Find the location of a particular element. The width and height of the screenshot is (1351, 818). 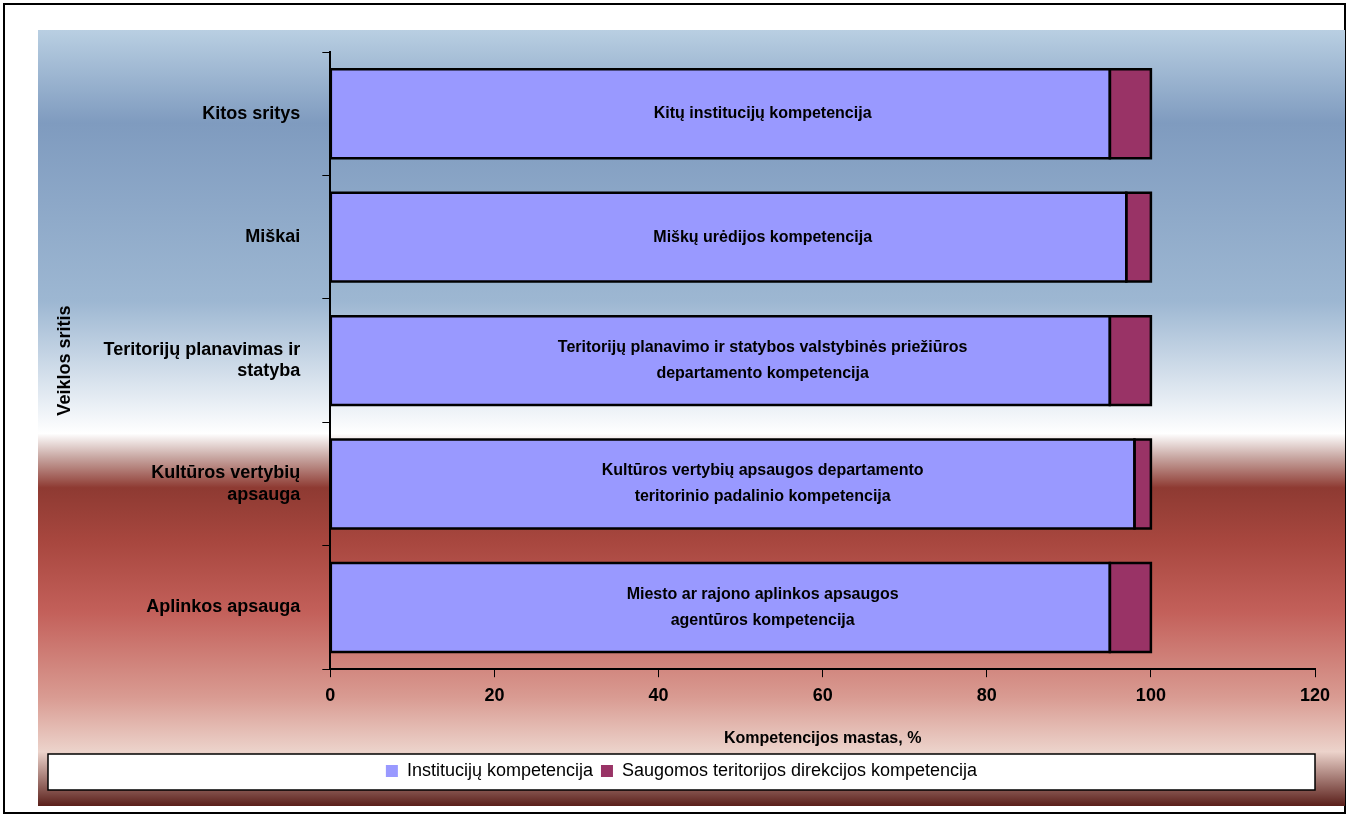

y-tick-label: Kultūros vertybių apsauga is located at coordinates (226, 483).